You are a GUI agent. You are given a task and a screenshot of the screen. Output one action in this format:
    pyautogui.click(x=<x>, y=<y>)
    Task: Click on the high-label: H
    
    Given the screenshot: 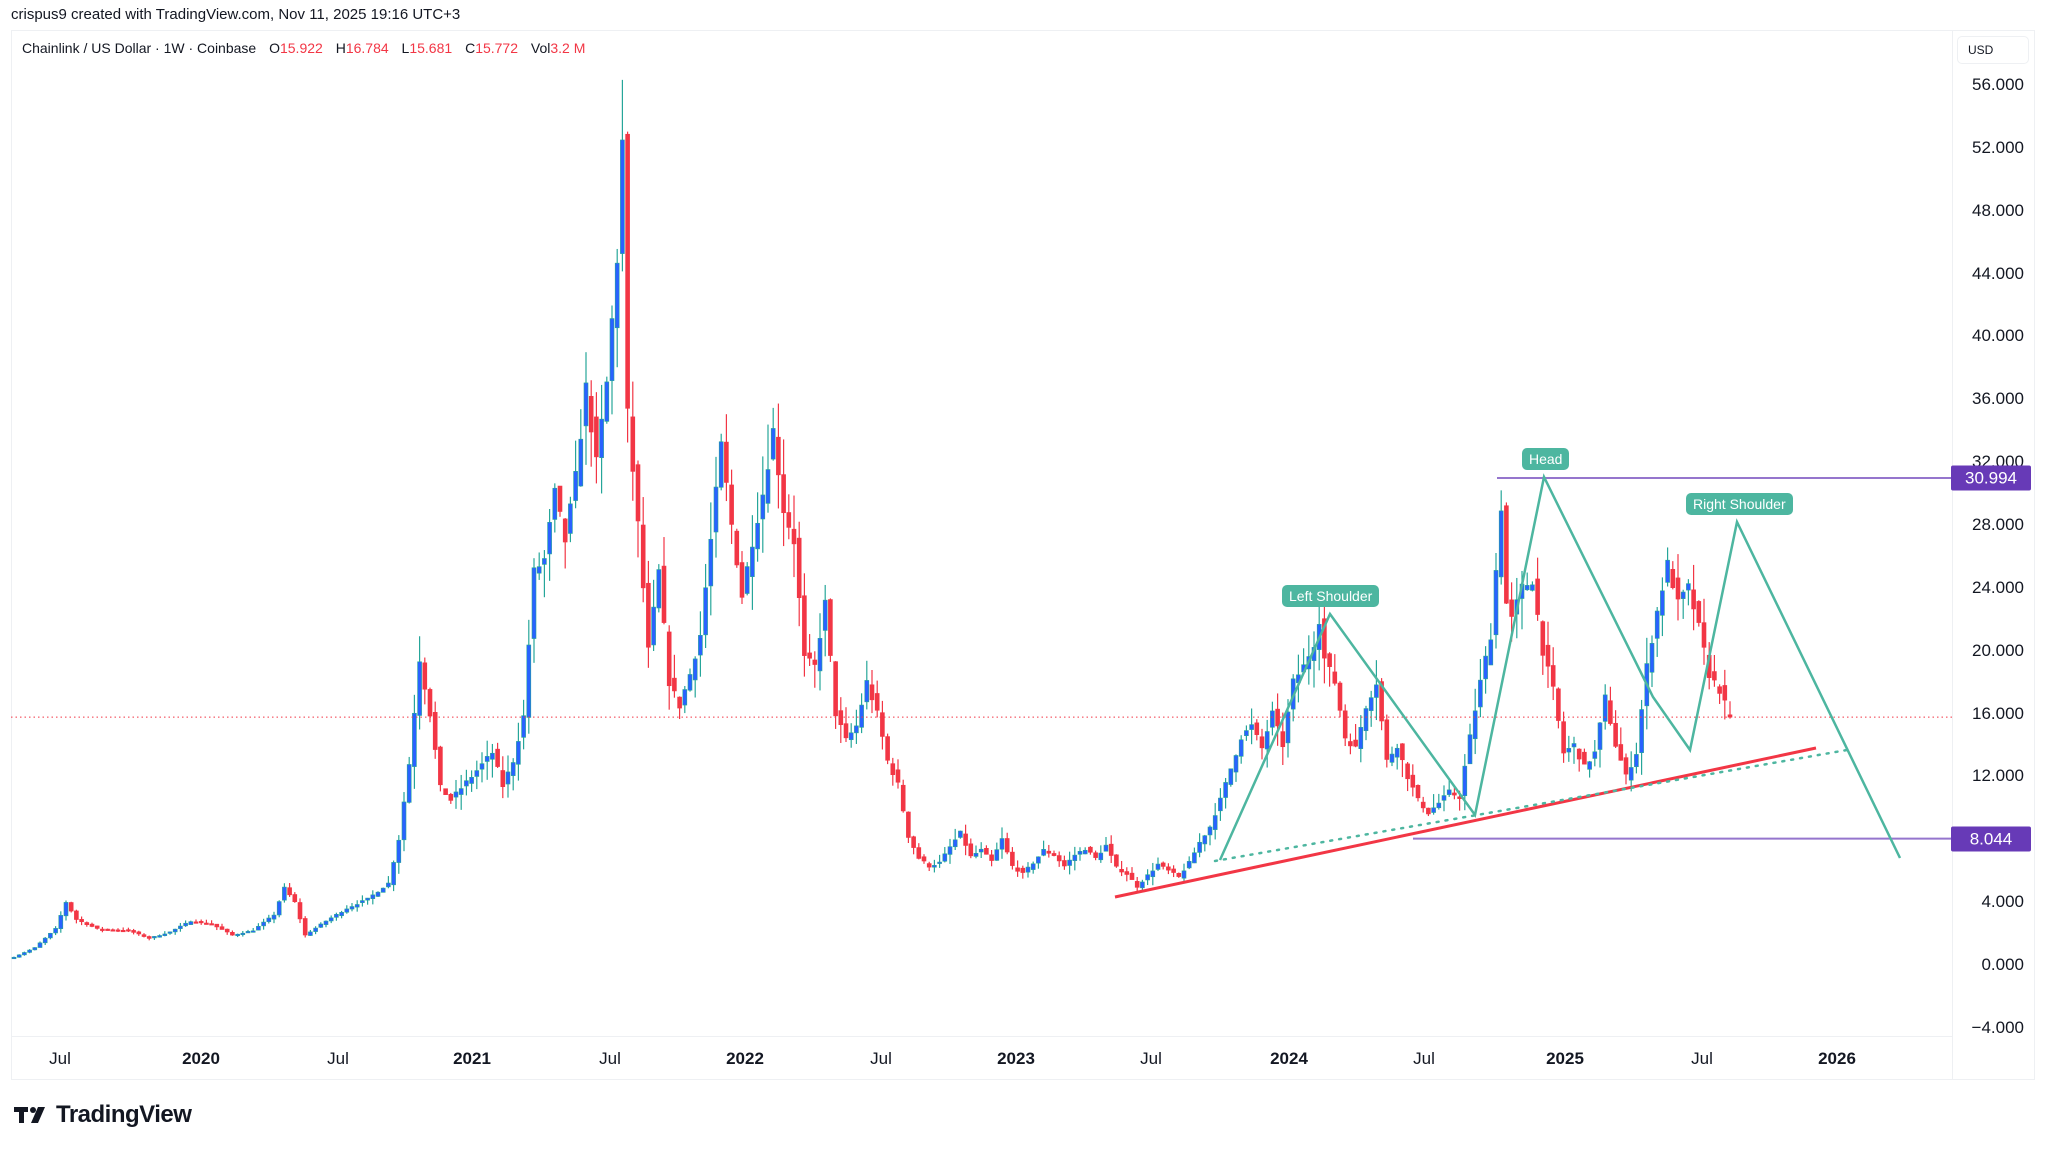 What is the action you would take?
    pyautogui.click(x=340, y=48)
    